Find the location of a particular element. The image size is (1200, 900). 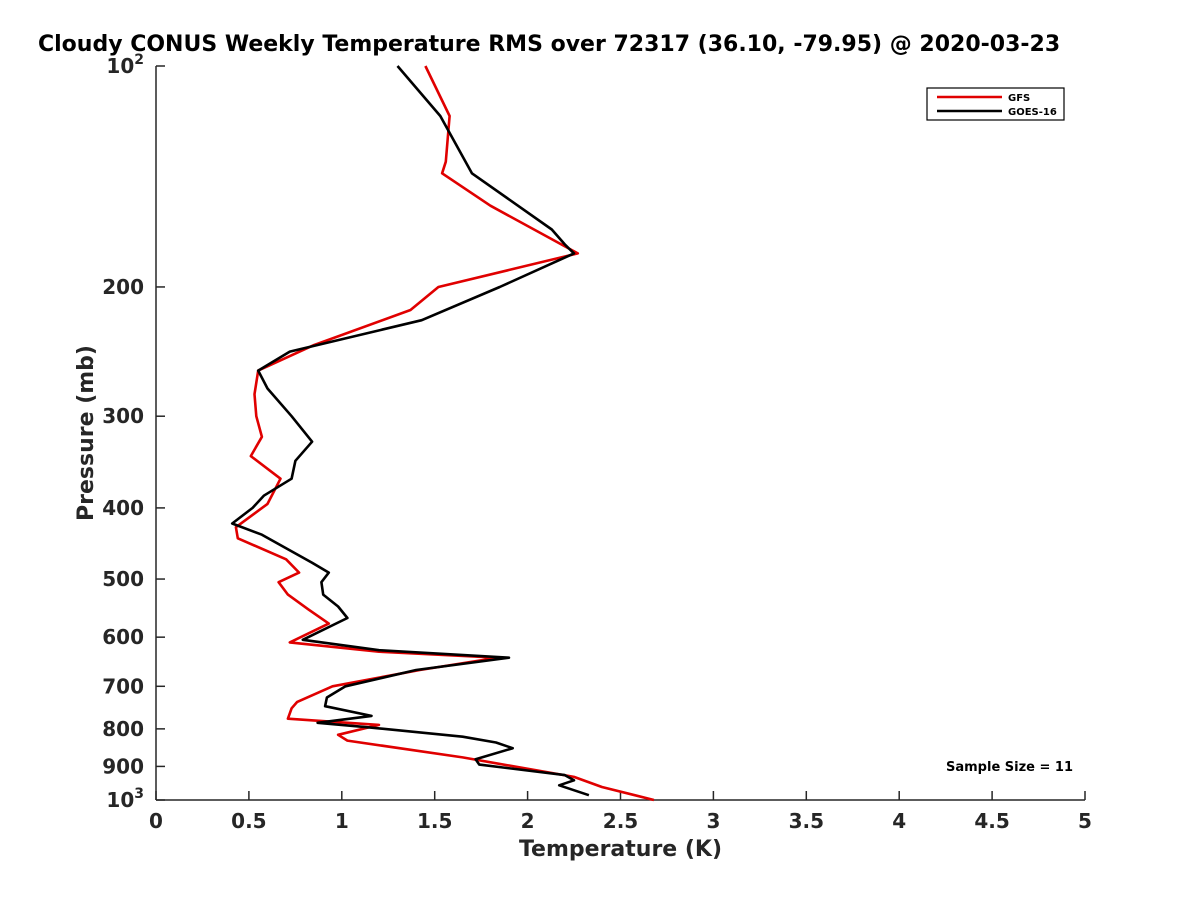

x-tick-label: 0 is located at coordinates (156, 821).